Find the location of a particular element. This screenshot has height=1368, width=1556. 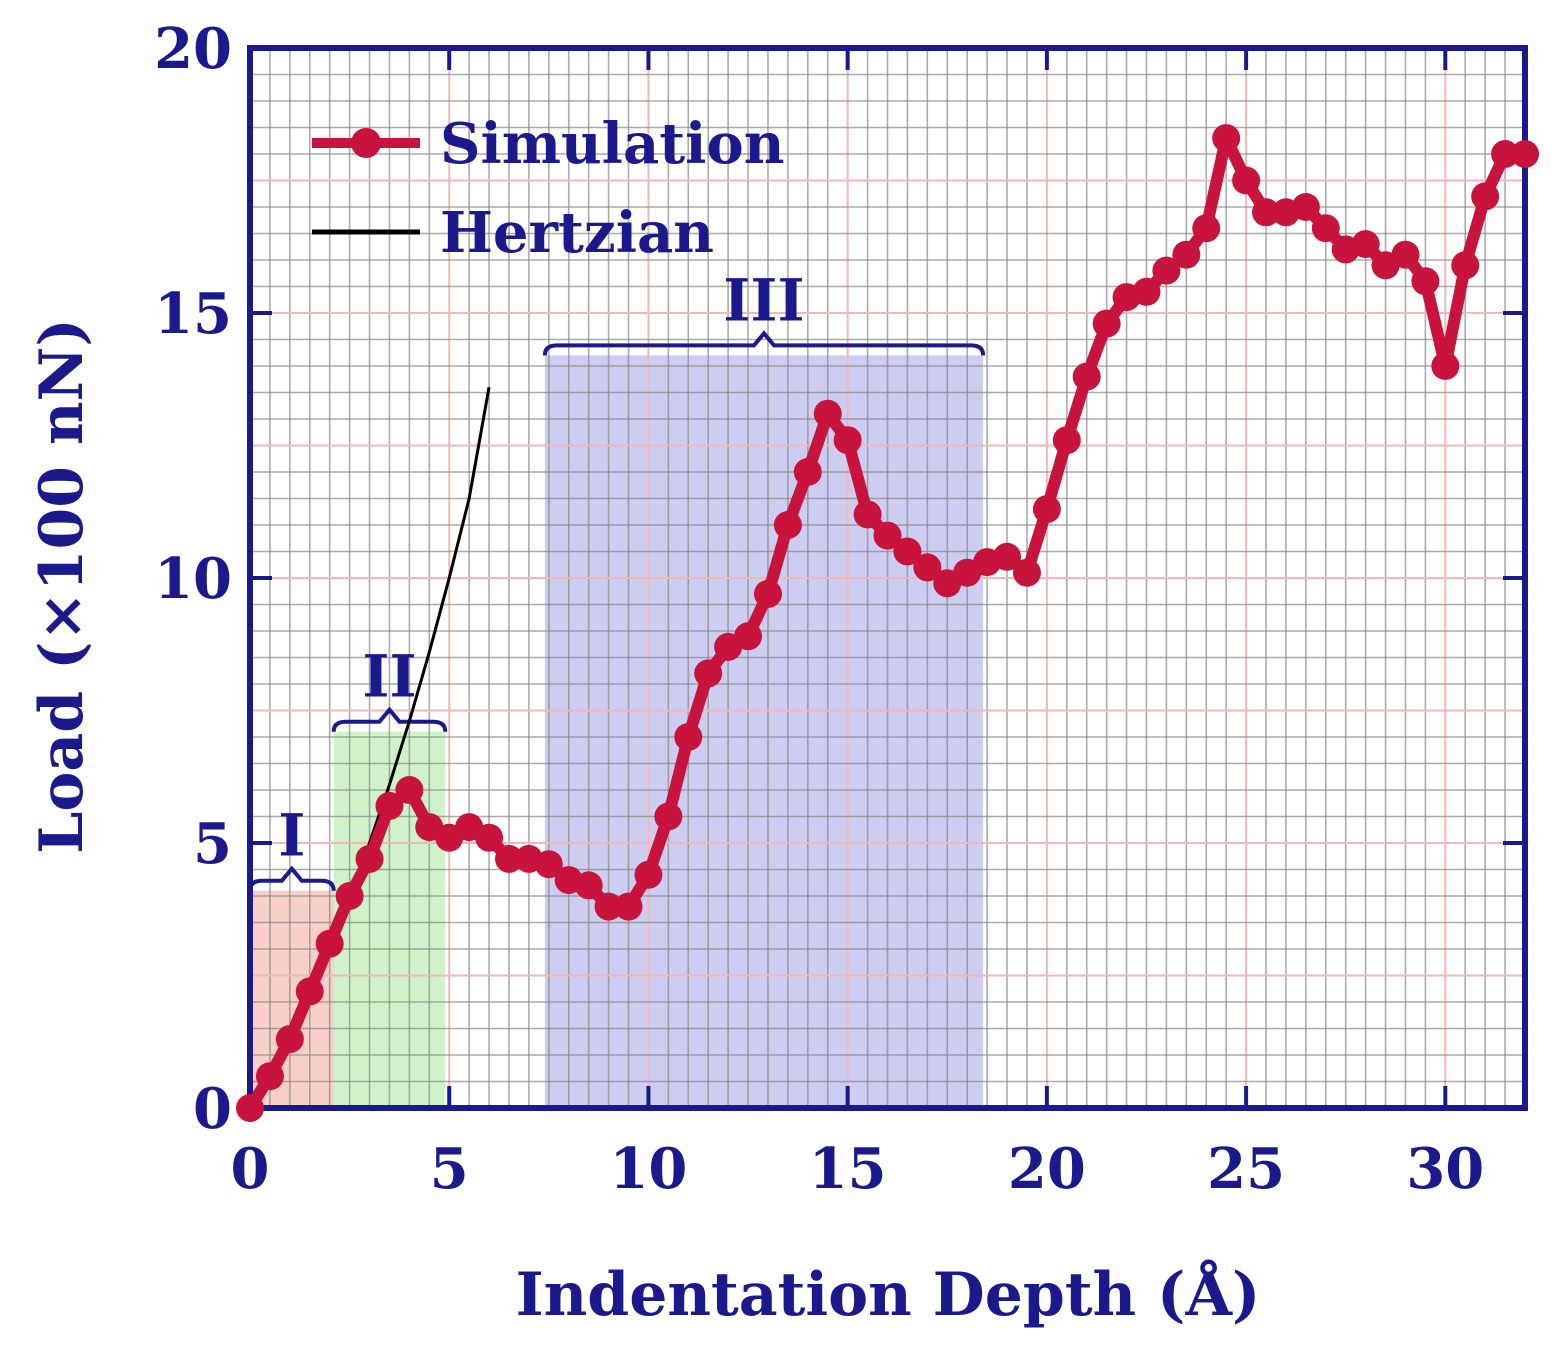

region-I-label: I is located at coordinates (291, 836).